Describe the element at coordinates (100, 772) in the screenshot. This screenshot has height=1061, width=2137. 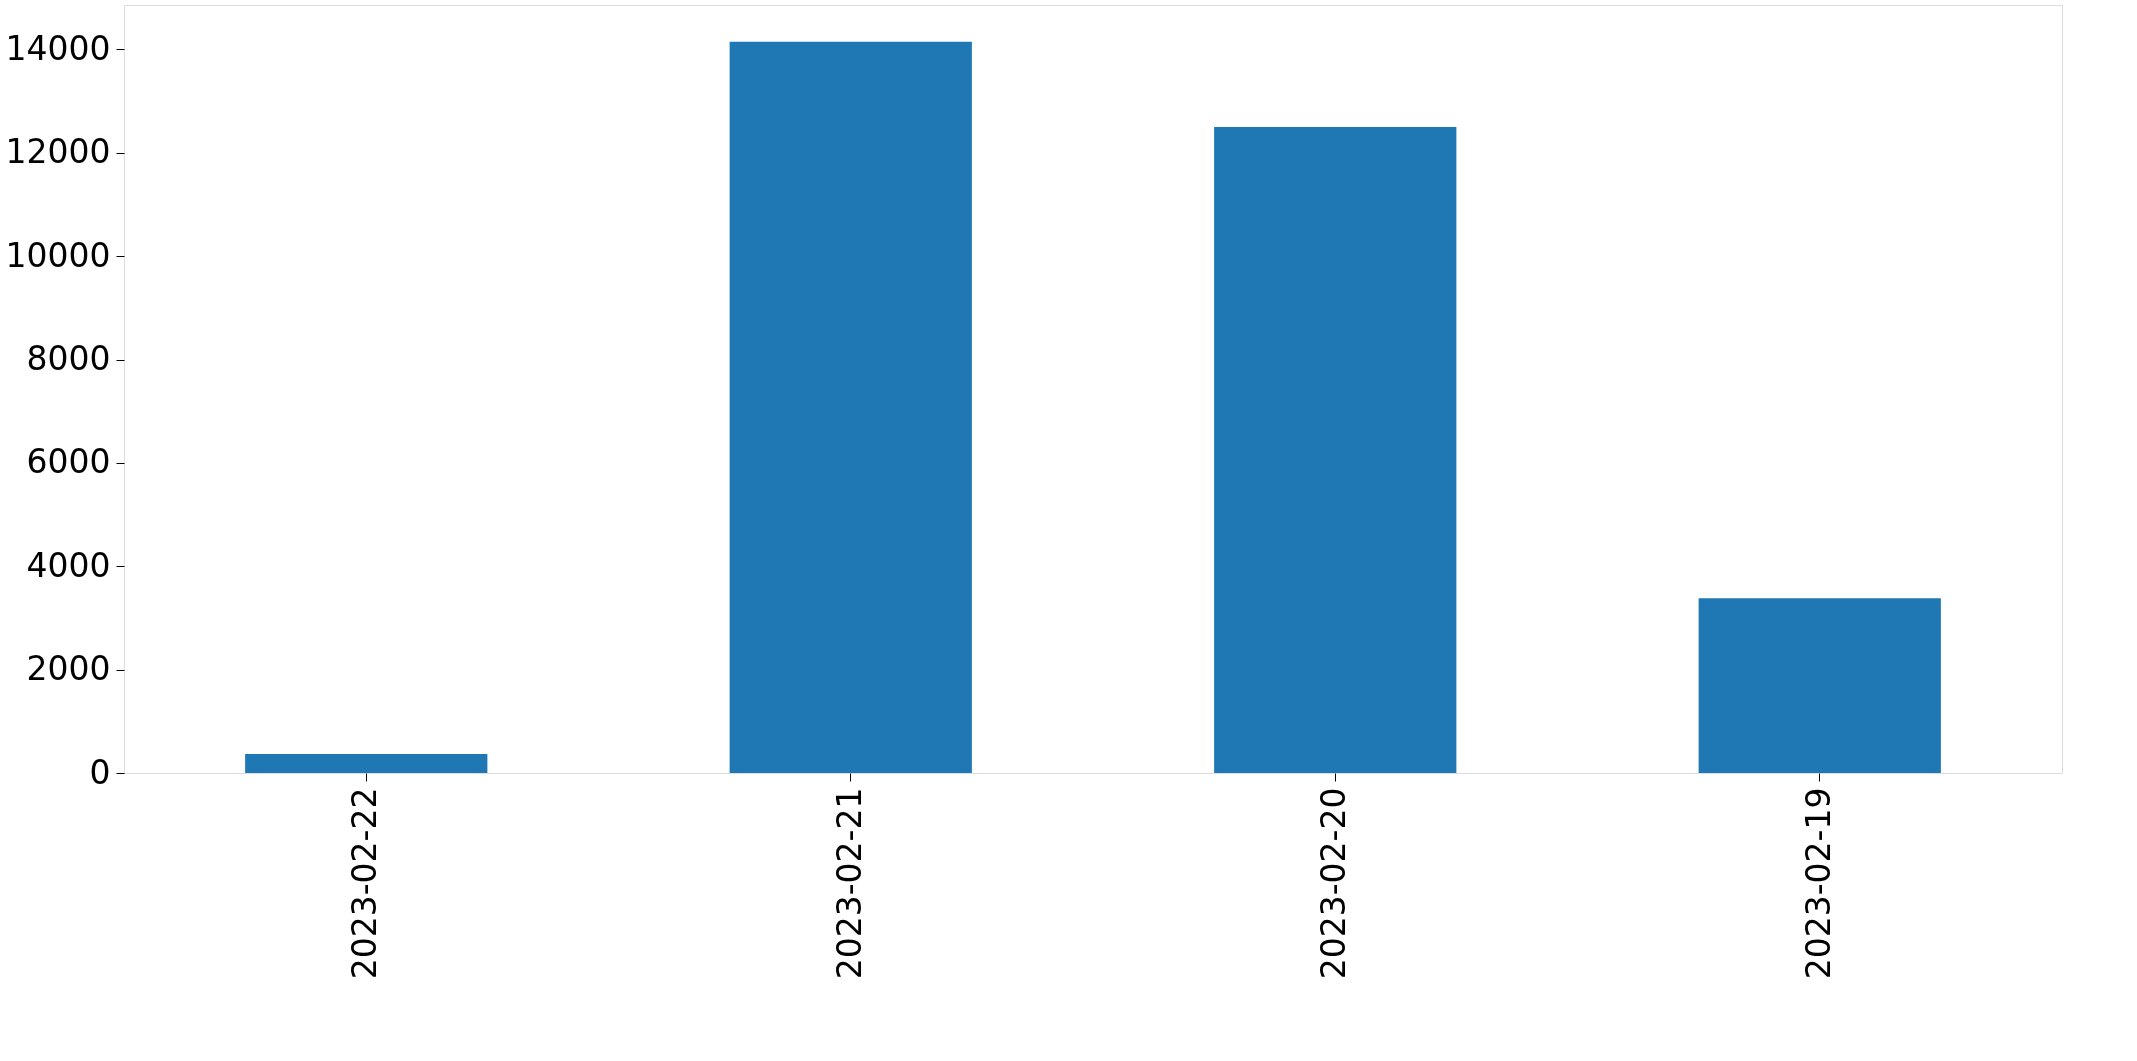
I see `y-tick-label: 0` at that location.